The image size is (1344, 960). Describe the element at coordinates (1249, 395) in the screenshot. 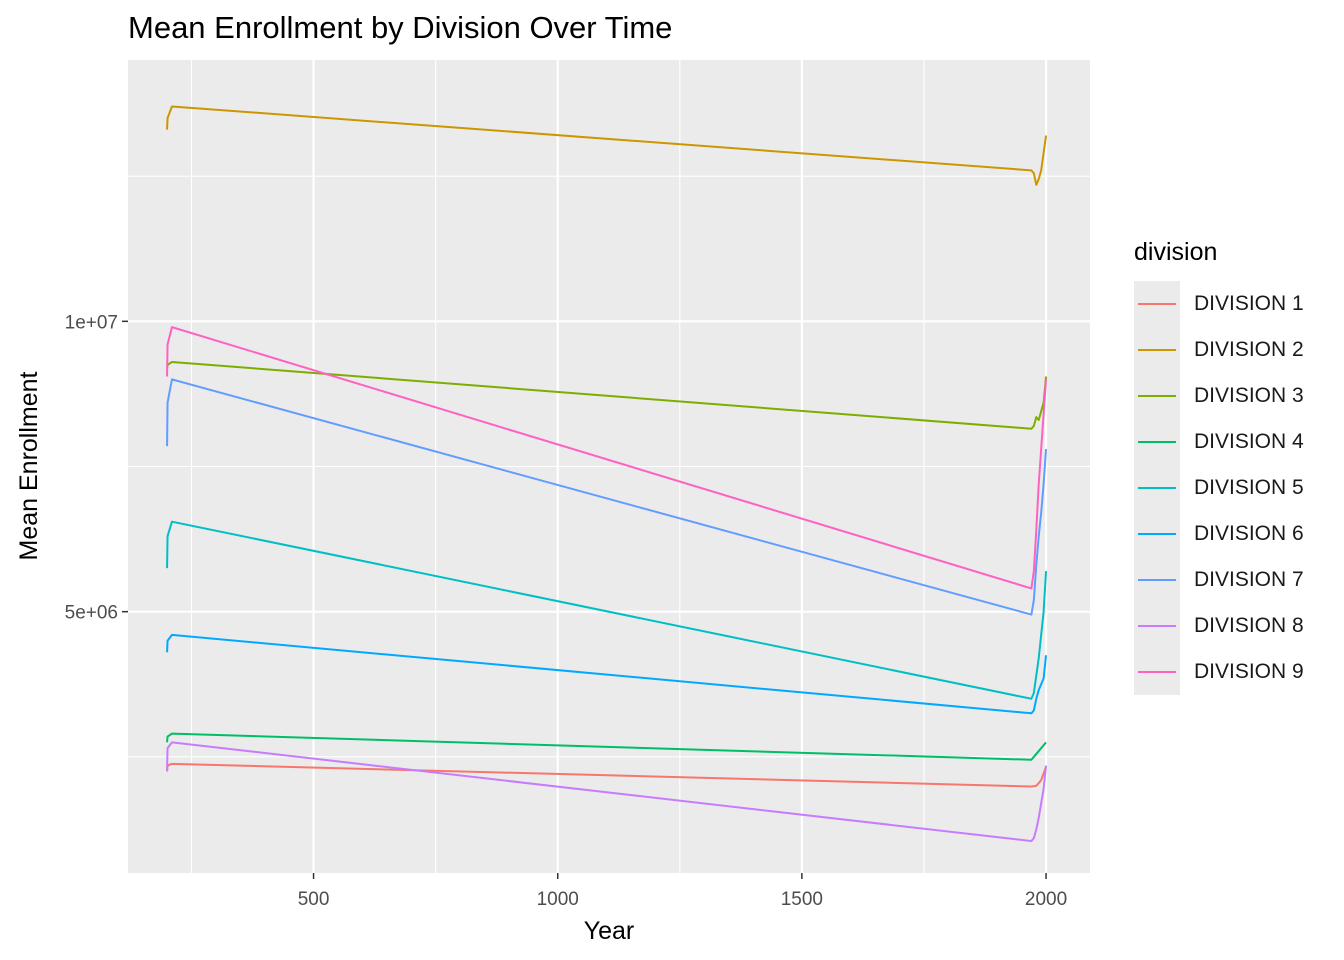

I see `legend-label: DIVISION 3` at that location.